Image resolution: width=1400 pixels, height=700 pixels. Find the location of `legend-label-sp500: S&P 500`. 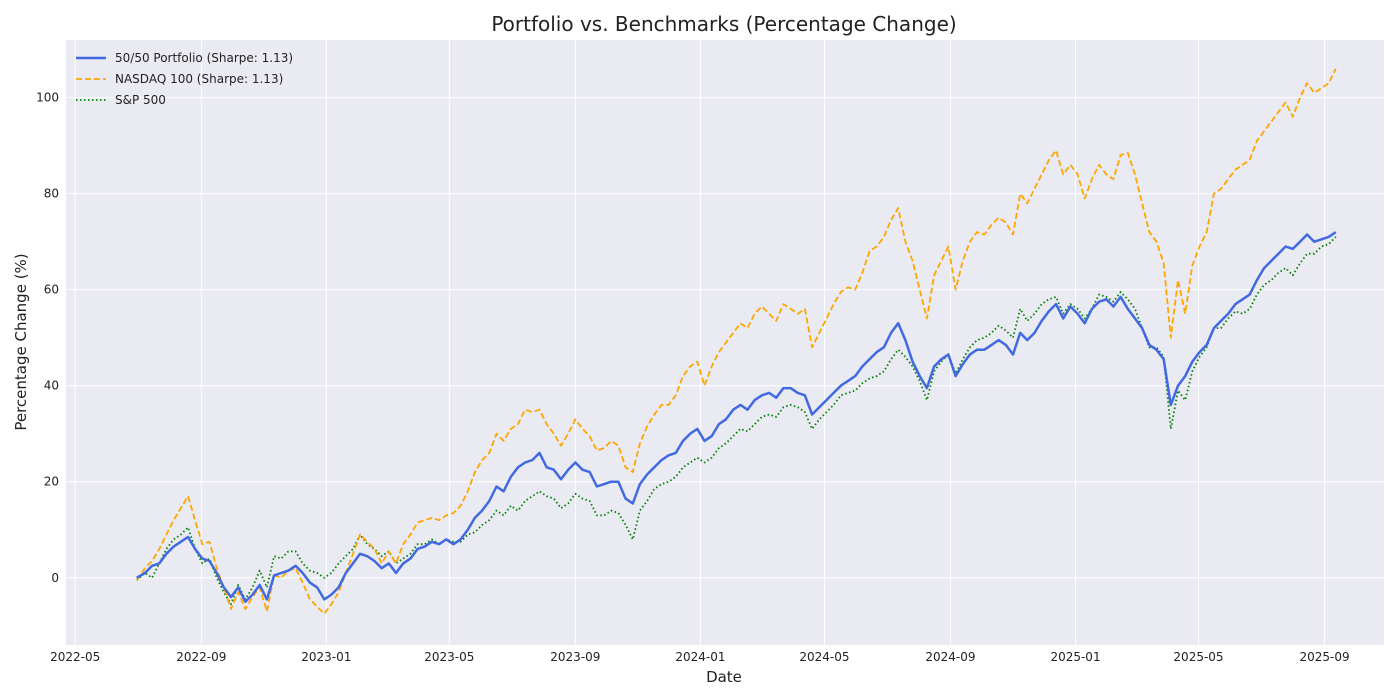

legend-label-sp500: S&P 500 is located at coordinates (140, 100).